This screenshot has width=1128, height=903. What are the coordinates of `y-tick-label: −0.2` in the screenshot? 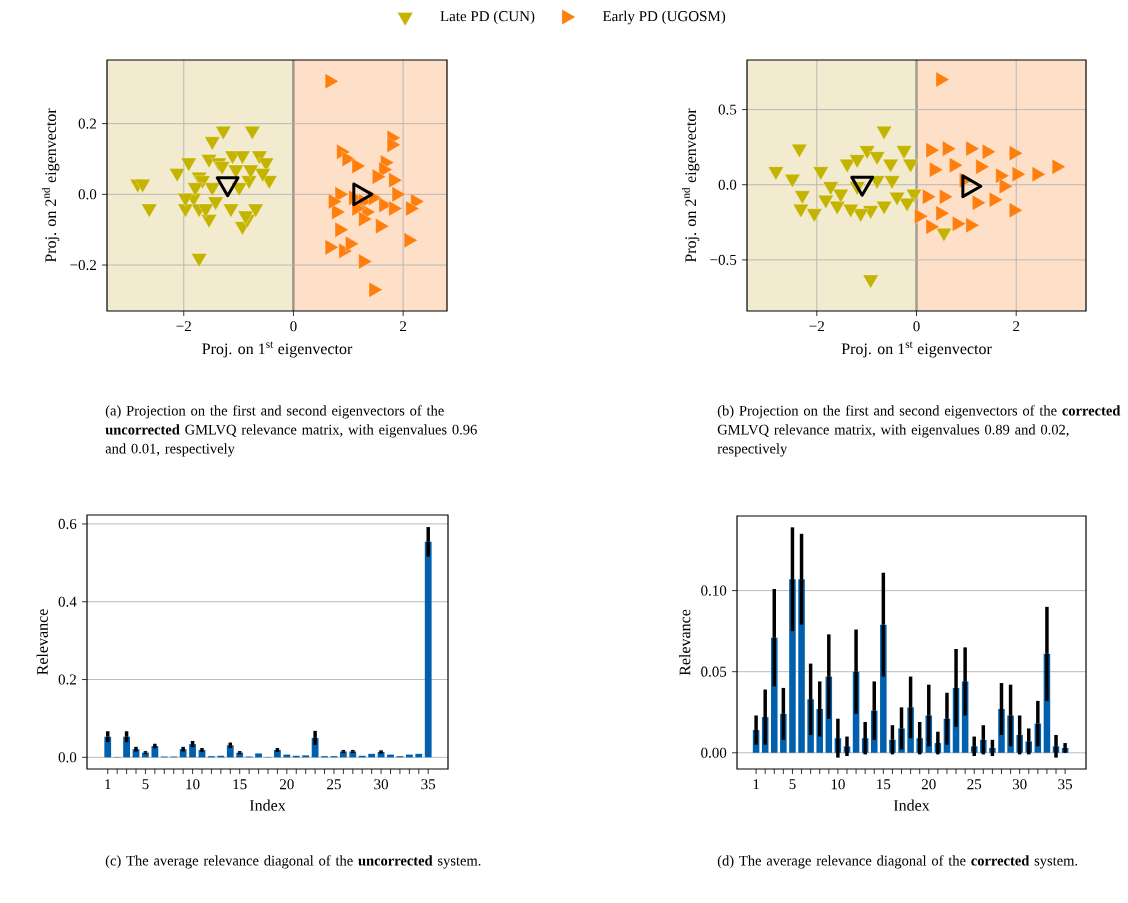 It's located at (83, 265).